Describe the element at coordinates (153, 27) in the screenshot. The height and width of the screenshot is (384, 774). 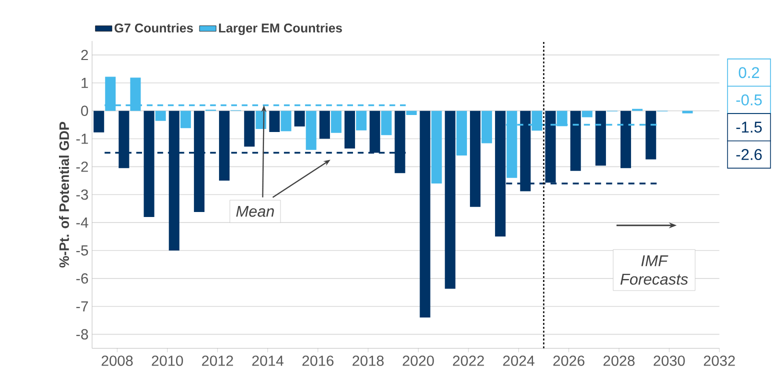
I see `legend-label: G7 Countries` at that location.